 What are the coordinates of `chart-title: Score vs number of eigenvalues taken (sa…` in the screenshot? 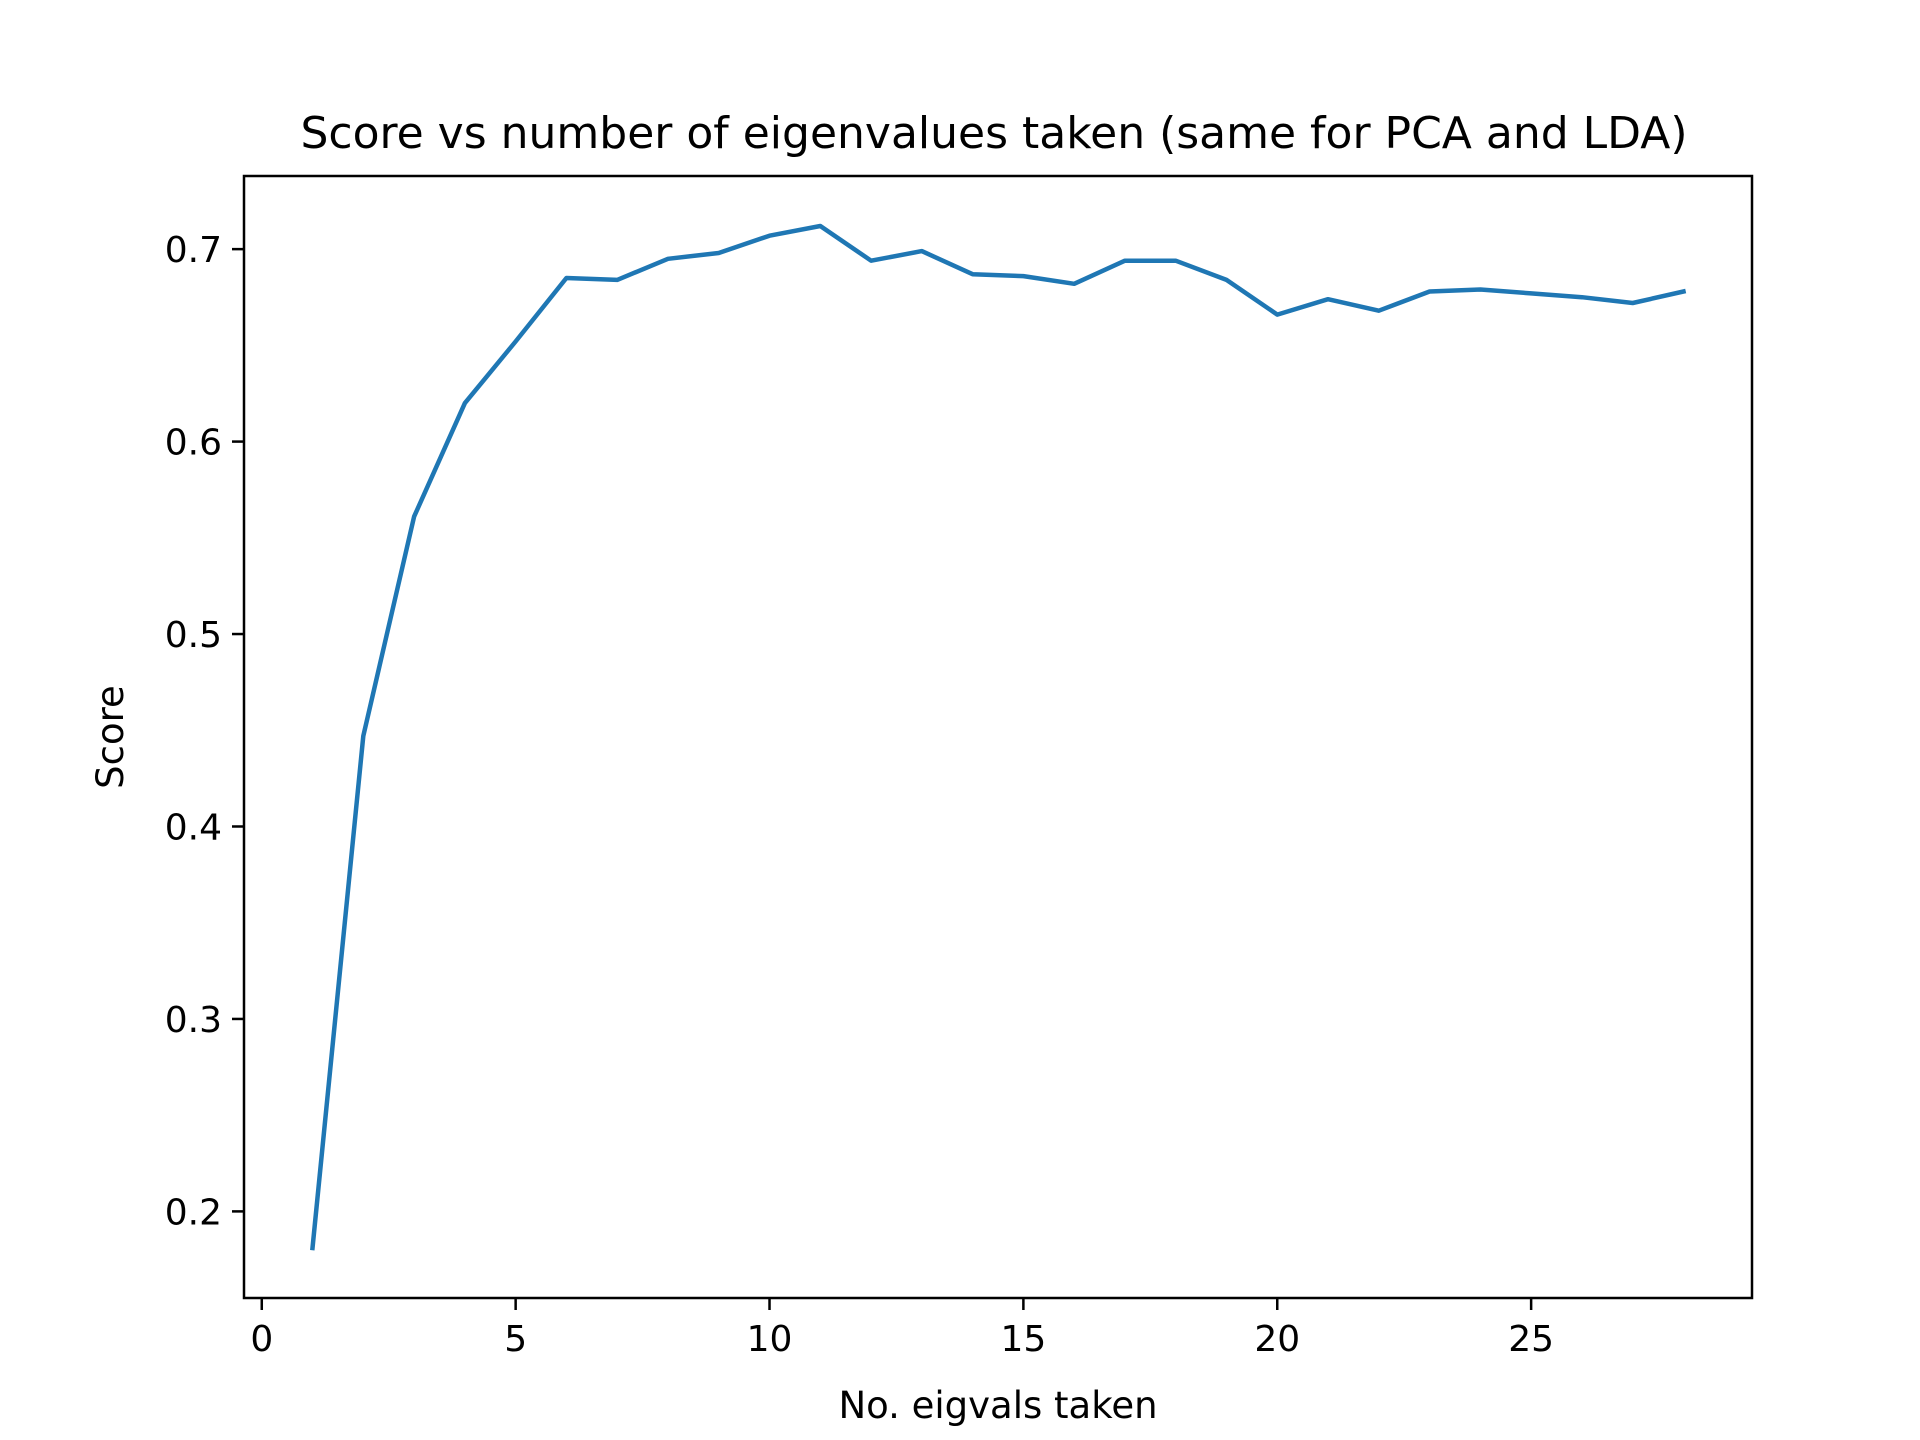 It's located at (993, 133).